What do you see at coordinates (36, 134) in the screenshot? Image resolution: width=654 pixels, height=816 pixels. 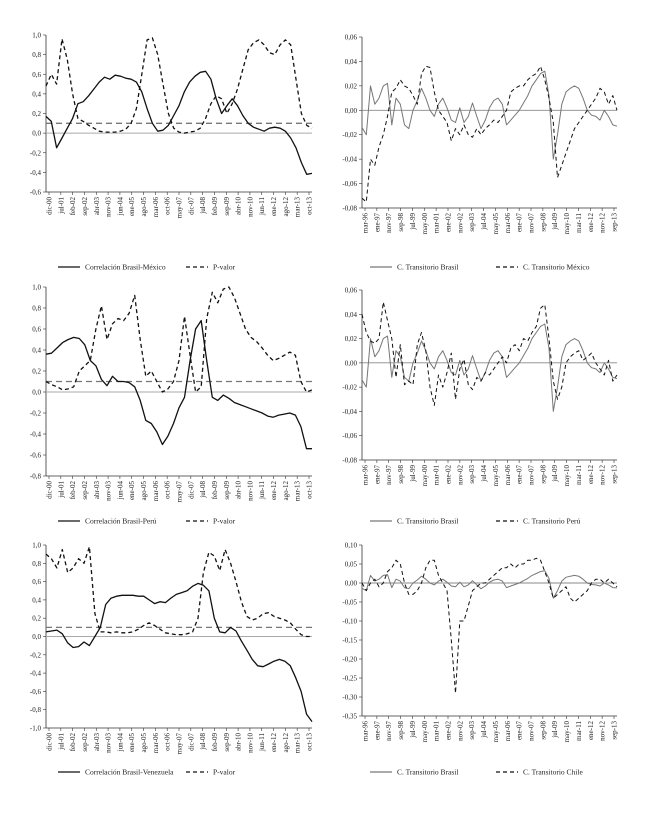 I see `y-tick-label: 0,0` at bounding box center [36, 134].